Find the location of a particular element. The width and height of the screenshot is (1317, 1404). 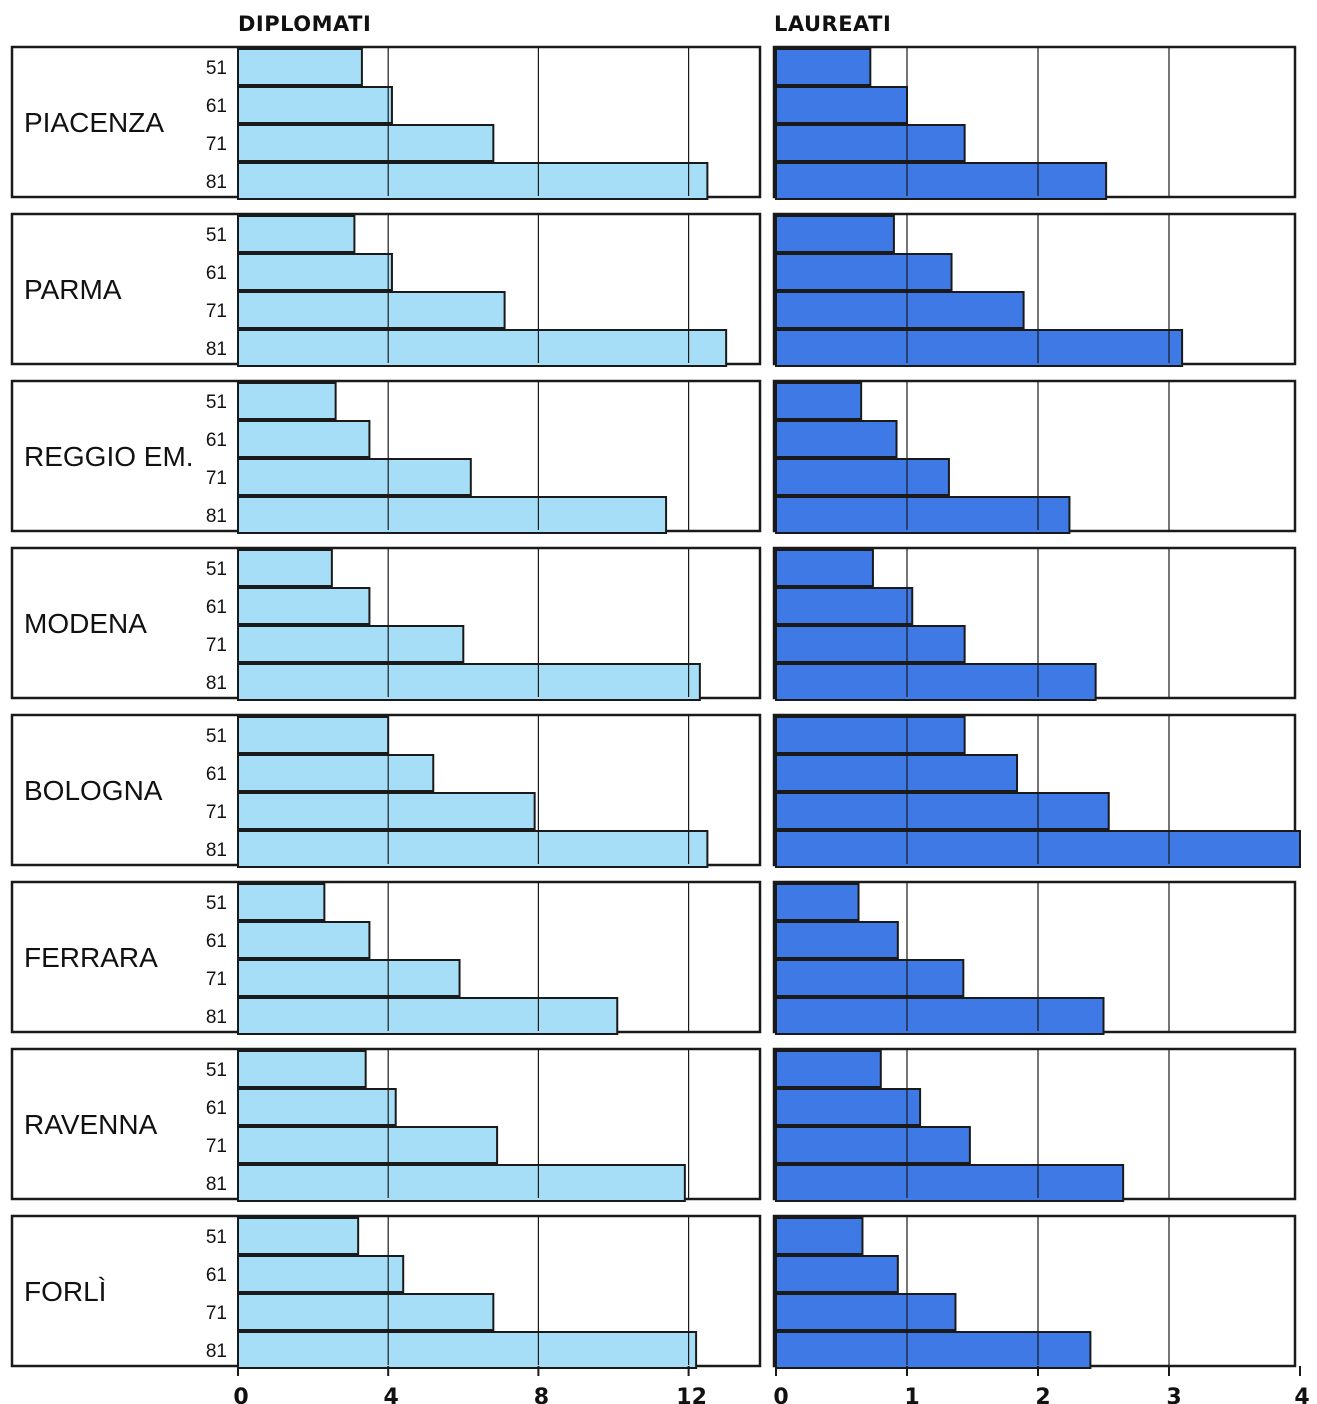

laureati-x-tick-label-2: 2 is located at coordinates (1042, 1394).